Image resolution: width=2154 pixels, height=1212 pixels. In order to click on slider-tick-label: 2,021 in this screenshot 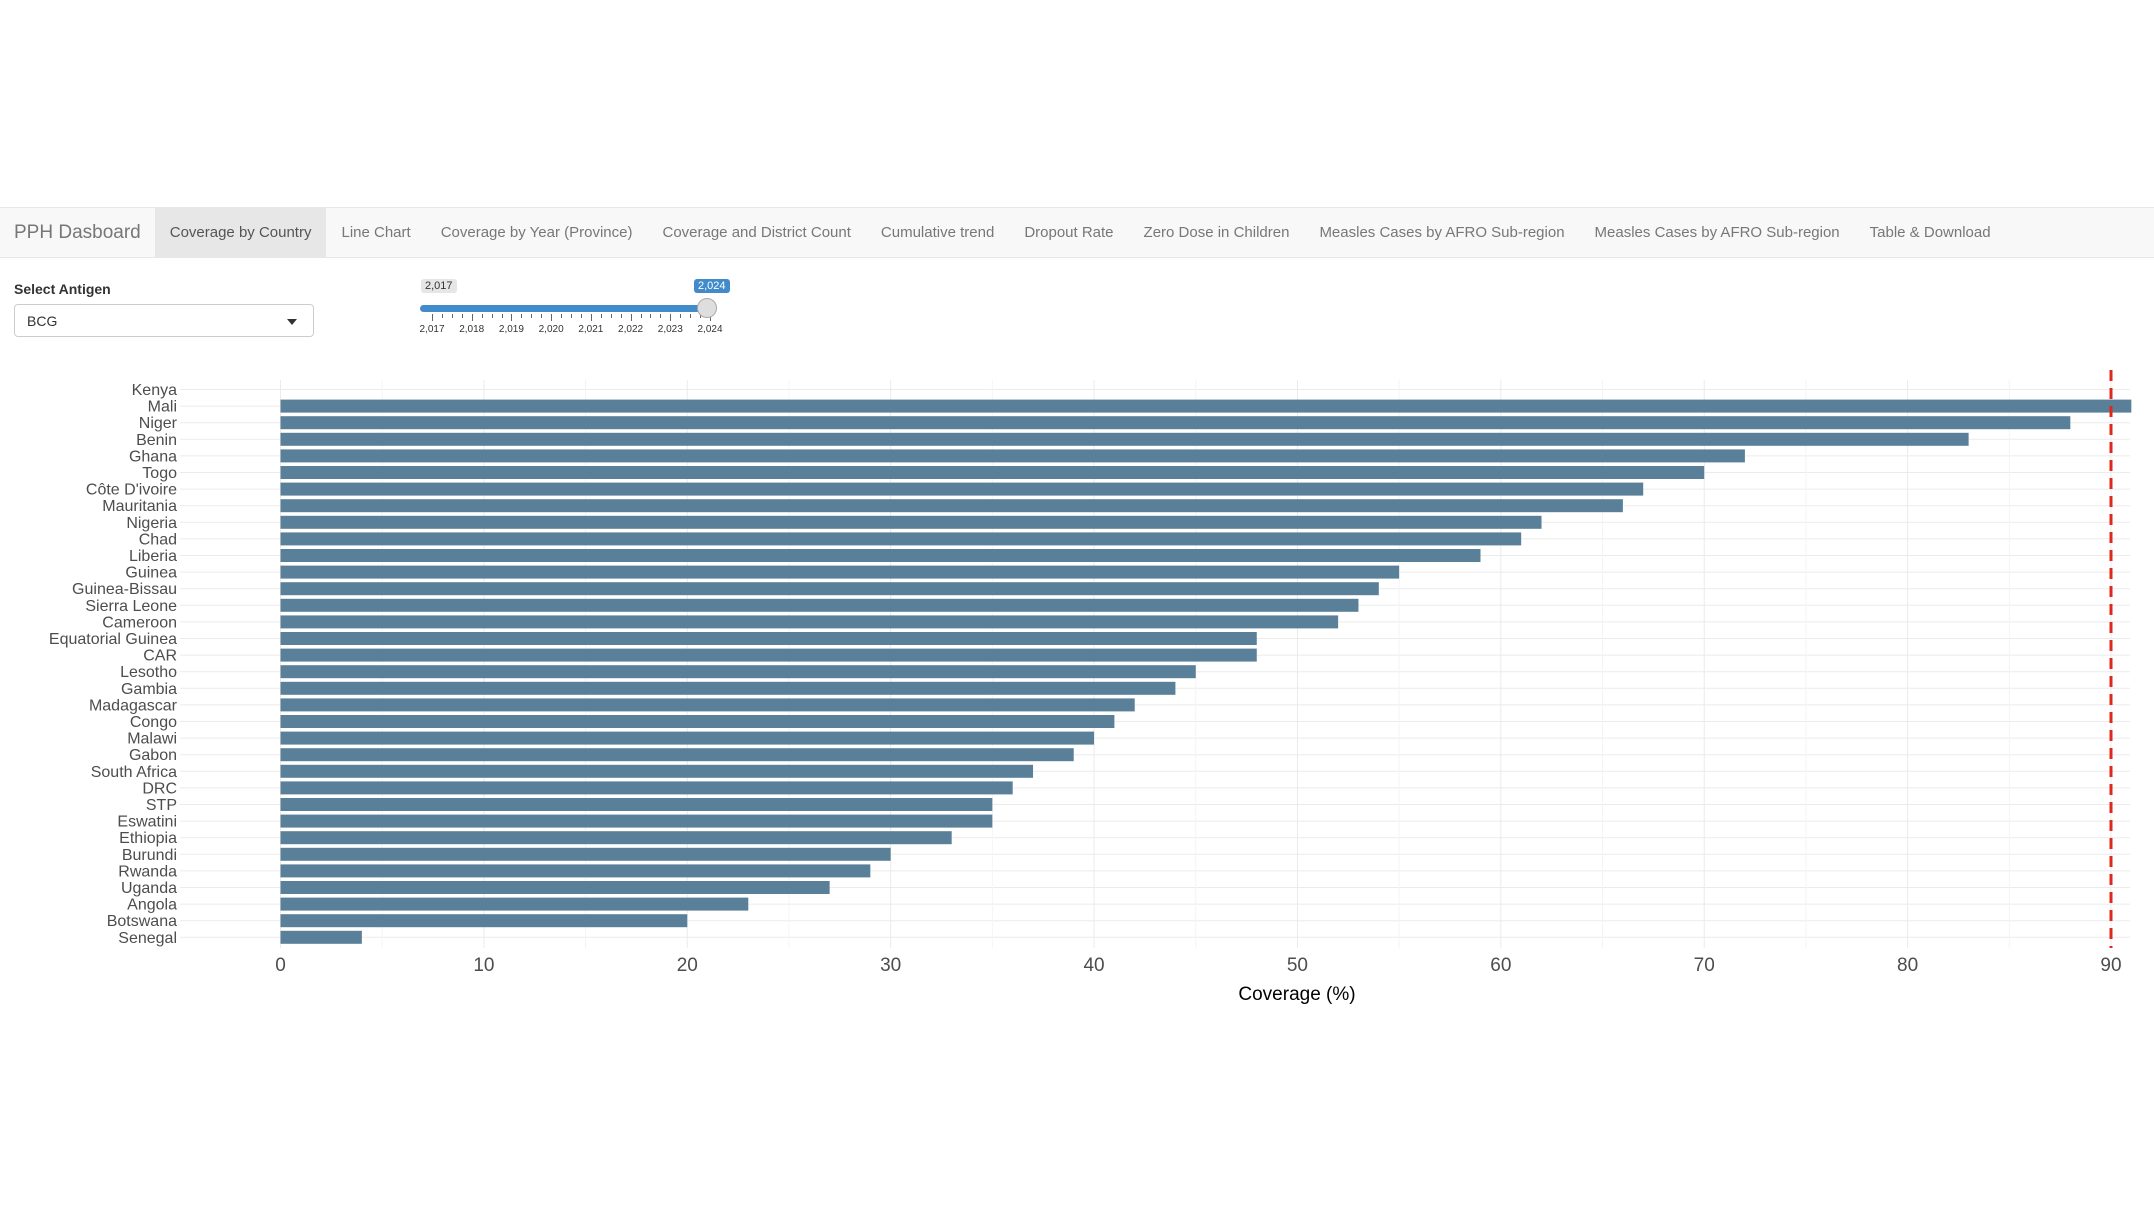, I will do `click(591, 329)`.